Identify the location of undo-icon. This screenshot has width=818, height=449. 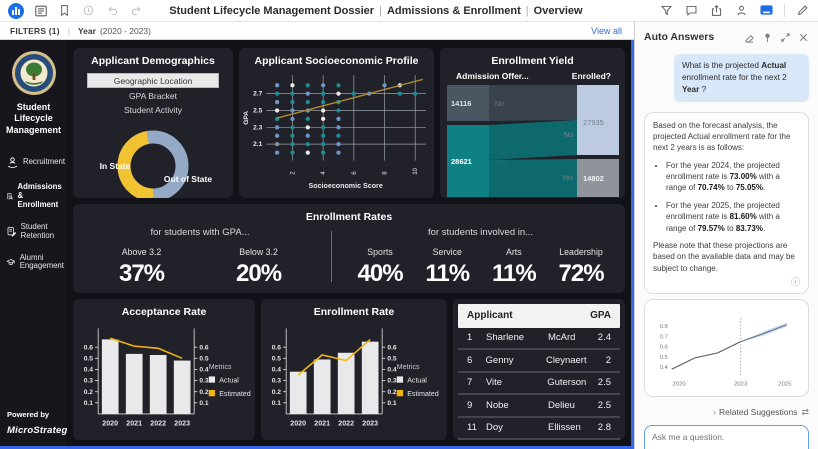
(112, 10).